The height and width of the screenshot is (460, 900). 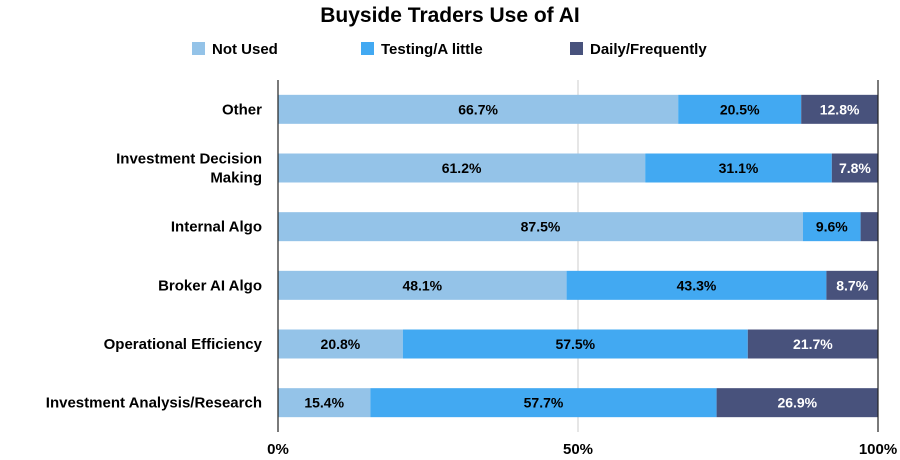 I want to click on data-label: 20.5%, so click(x=740, y=109).